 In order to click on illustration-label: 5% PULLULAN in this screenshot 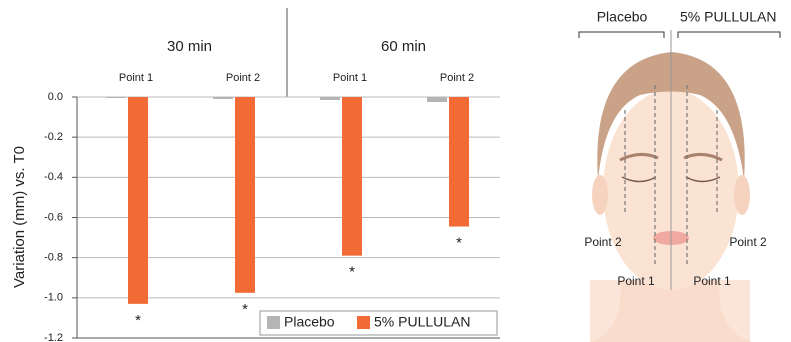, I will do `click(728, 17)`.